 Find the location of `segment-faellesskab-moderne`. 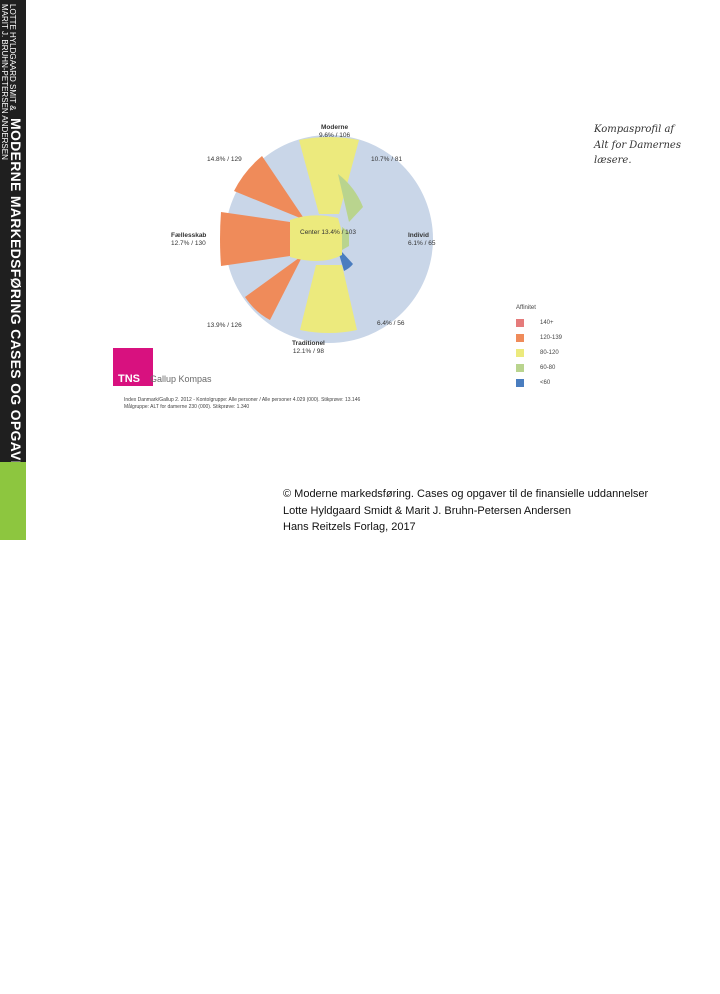

segment-faellesskab-moderne is located at coordinates (269, 188).